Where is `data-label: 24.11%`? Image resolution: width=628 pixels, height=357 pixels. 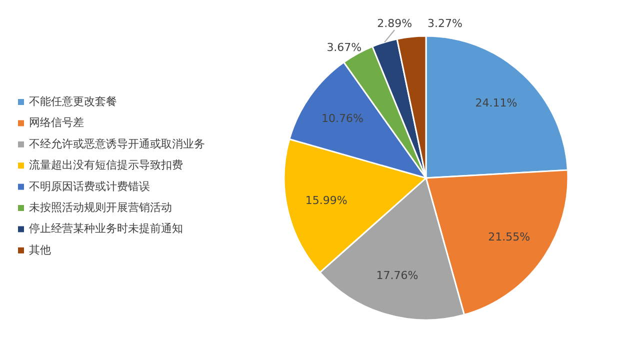 data-label: 24.11% is located at coordinates (496, 103).